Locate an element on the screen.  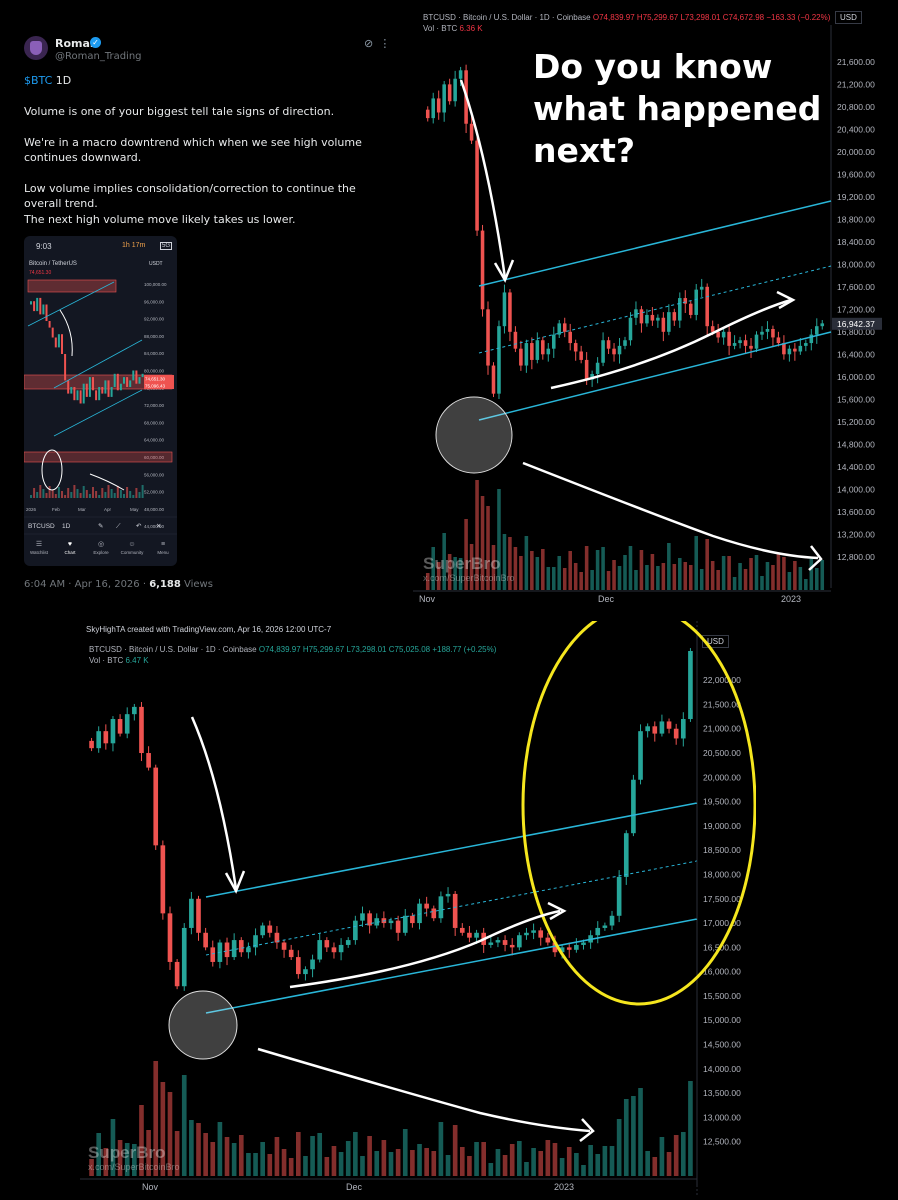
phone-undo-icon: ↶ is located at coordinates (139, 526).